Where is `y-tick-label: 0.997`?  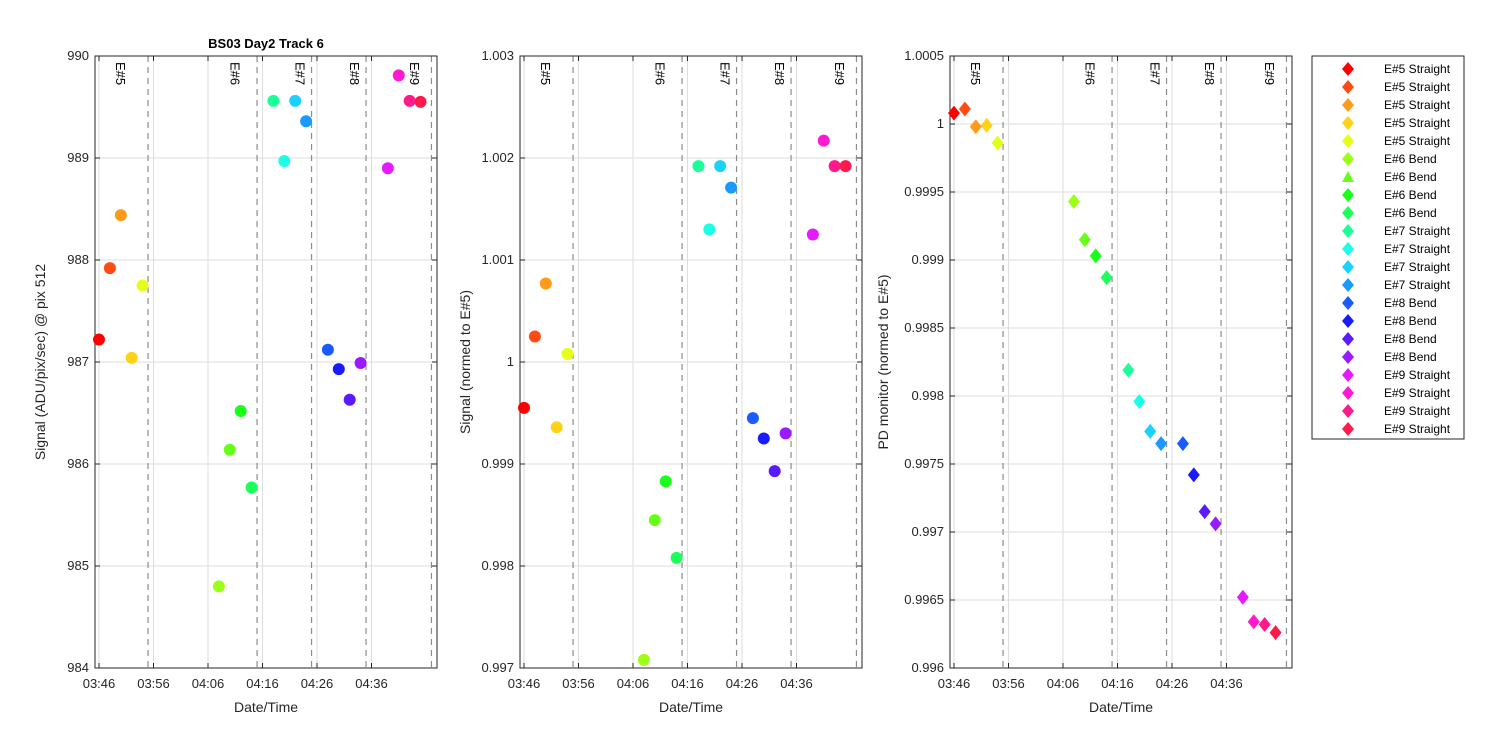 y-tick-label: 0.997 is located at coordinates (927, 531).